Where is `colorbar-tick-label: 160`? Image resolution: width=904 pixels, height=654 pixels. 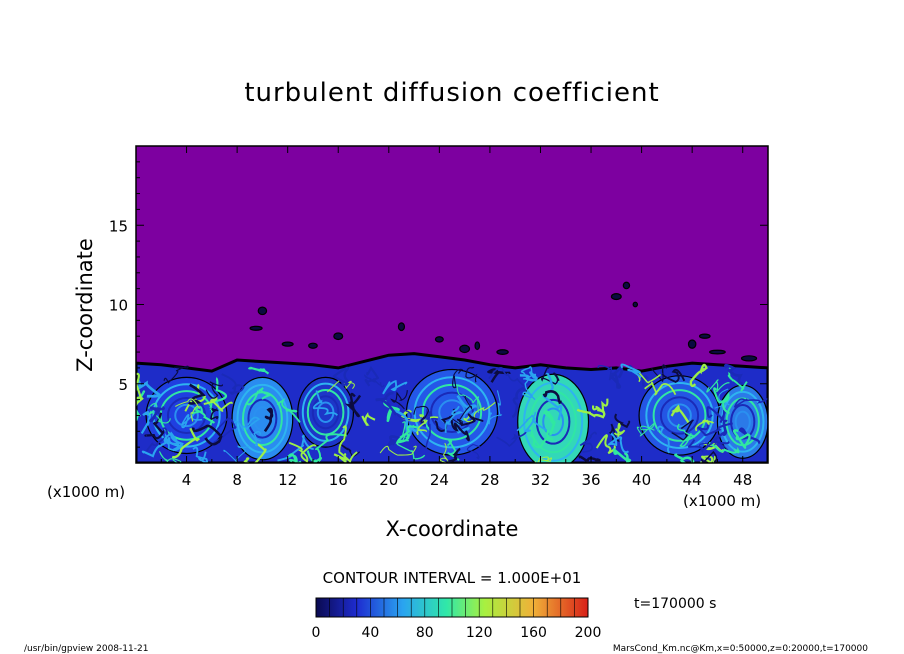
colorbar-tick-label: 160 is located at coordinates (533, 633).